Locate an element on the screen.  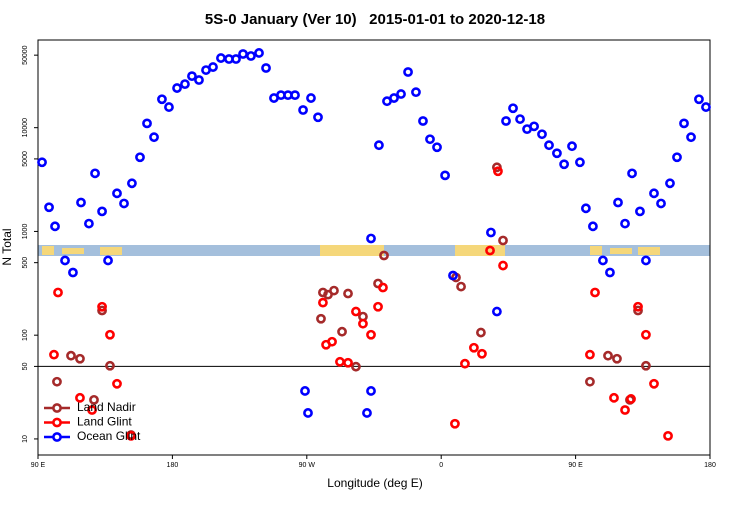
x-axis-label: Longitude (deg E) is located at coordinates (374, 483).